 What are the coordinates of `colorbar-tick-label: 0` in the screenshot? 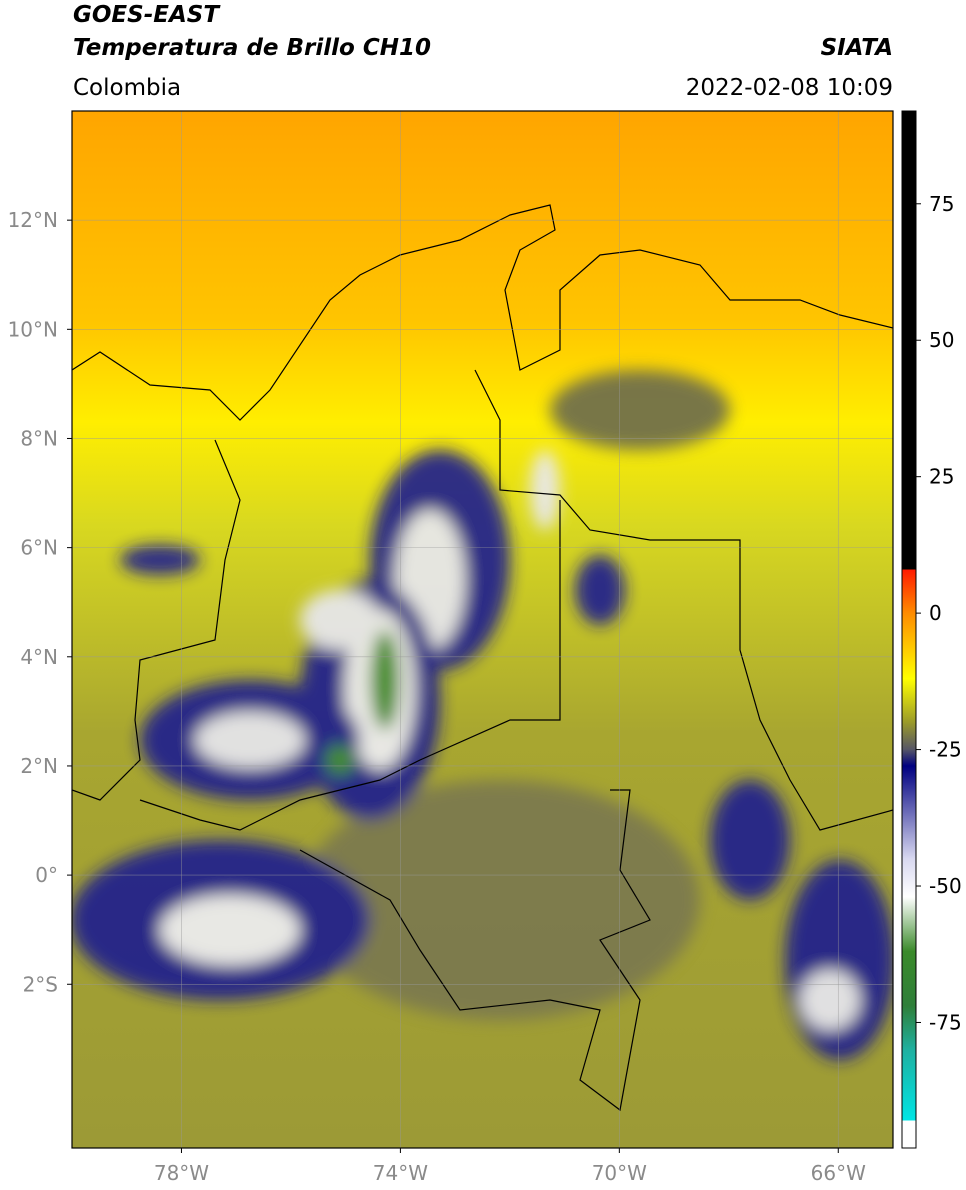 It's located at (935, 613).